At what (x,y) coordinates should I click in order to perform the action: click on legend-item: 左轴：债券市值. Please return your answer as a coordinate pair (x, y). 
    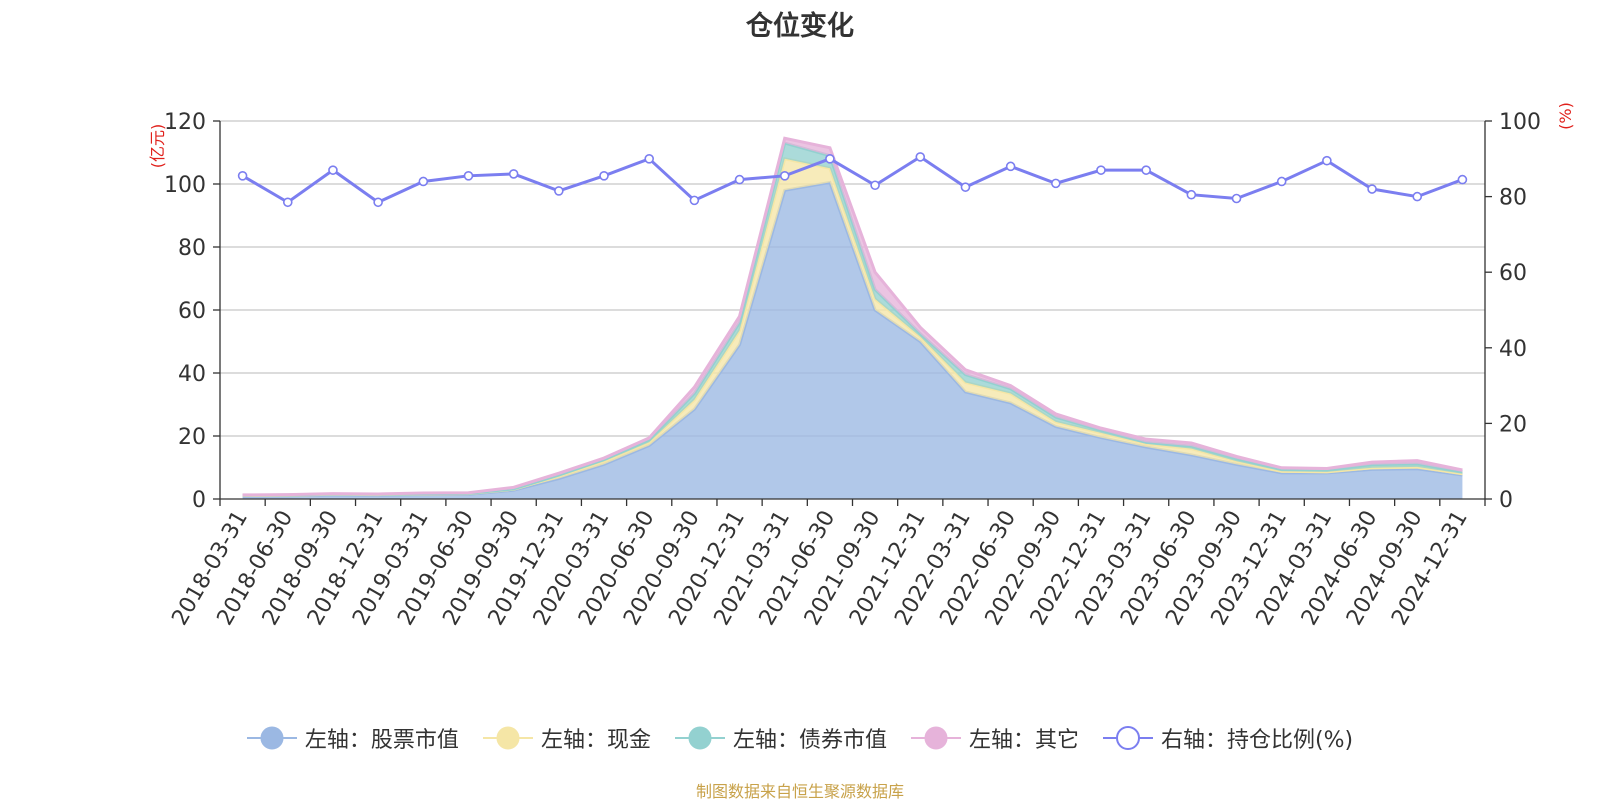
    Looking at the image, I should click on (780, 738).